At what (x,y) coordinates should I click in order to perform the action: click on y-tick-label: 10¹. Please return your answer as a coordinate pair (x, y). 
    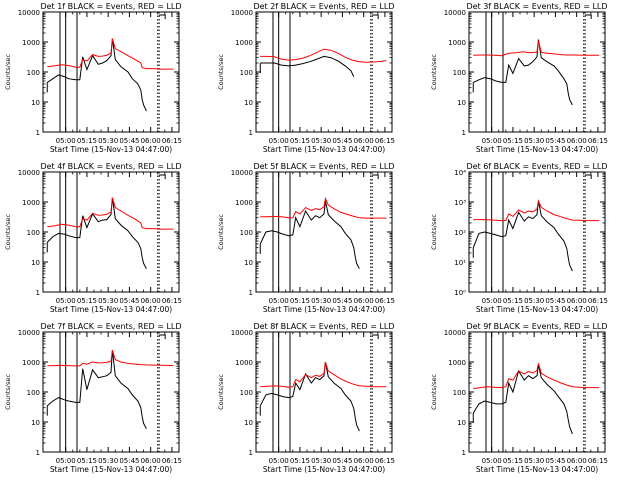
    Looking at the image, I should click on (460, 263).